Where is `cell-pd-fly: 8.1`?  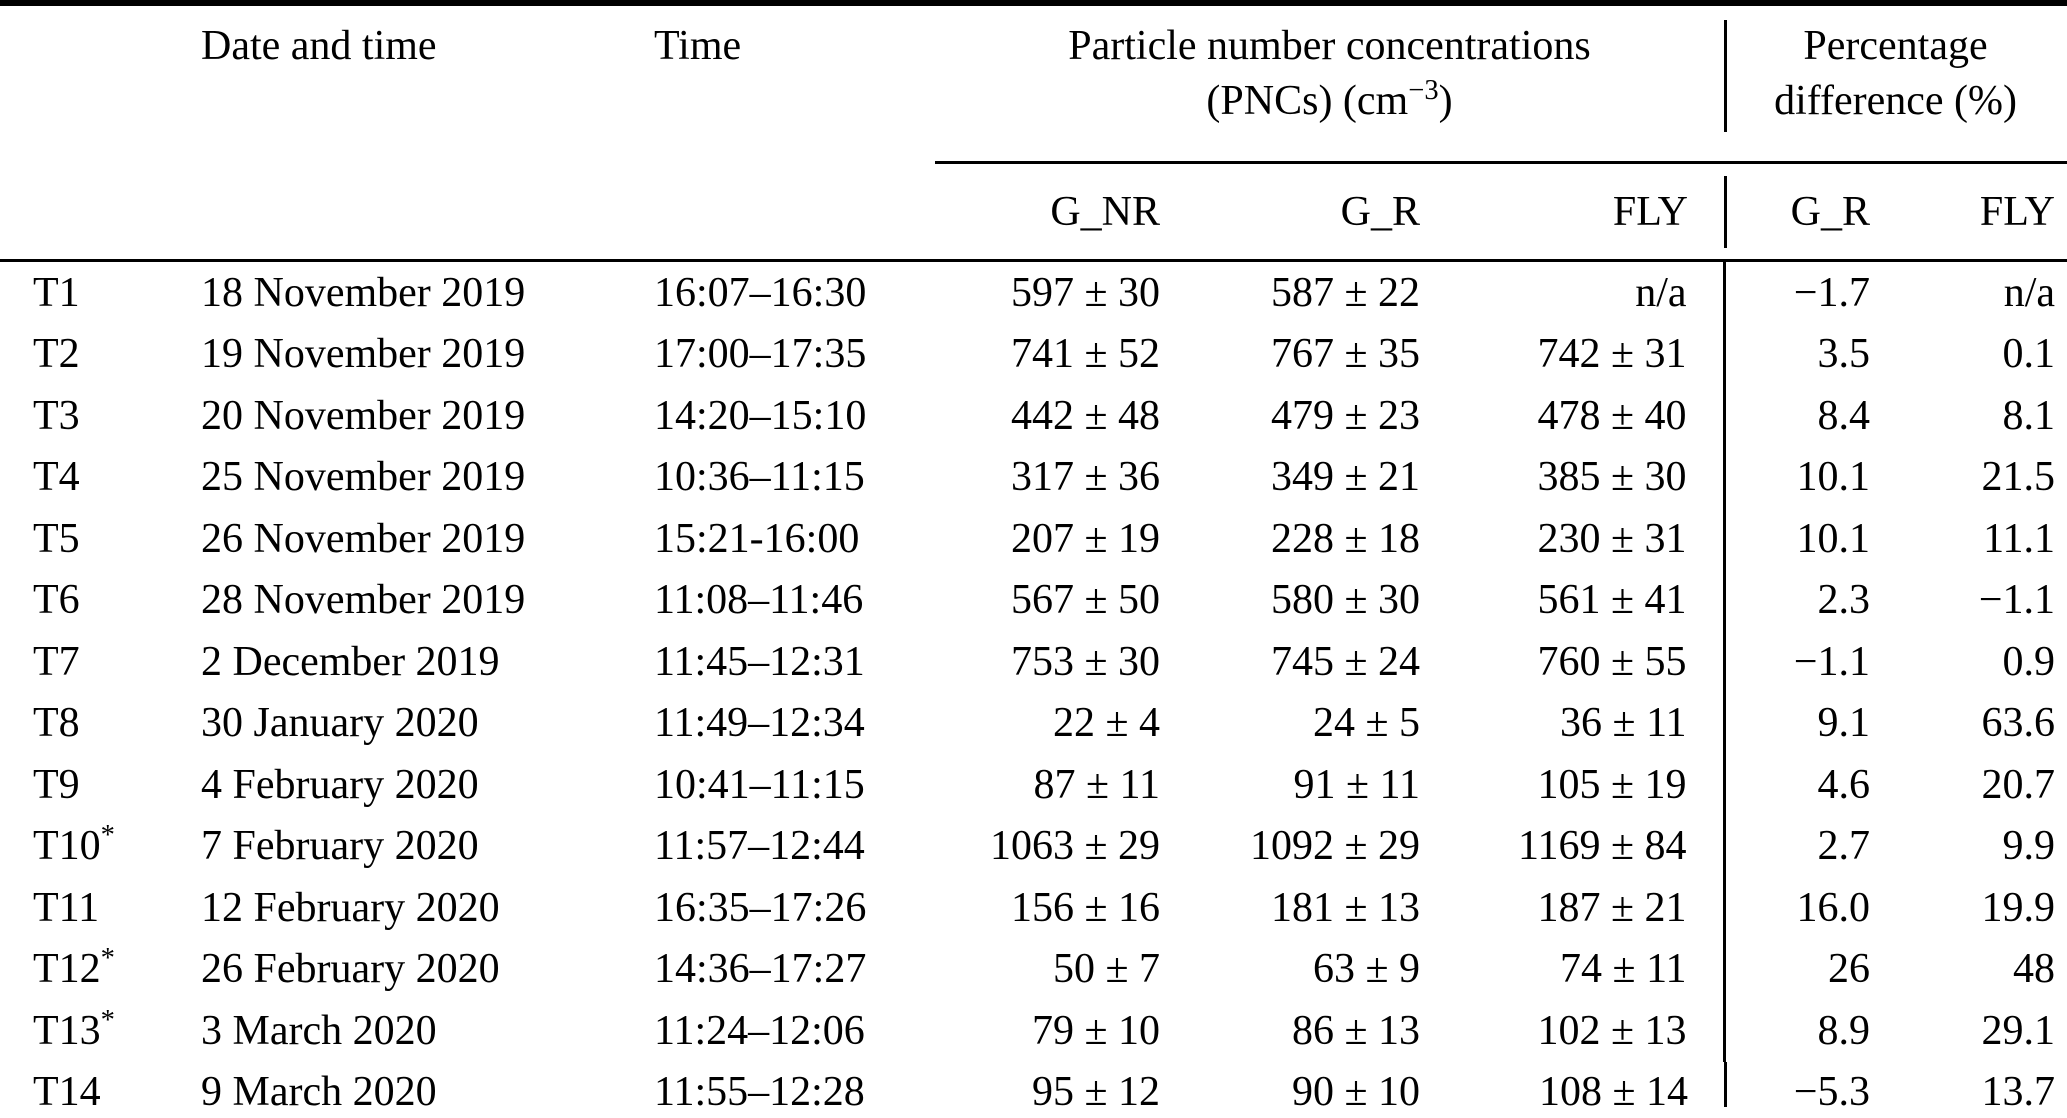
cell-pd-fly: 8.1 is located at coordinates (2029, 415).